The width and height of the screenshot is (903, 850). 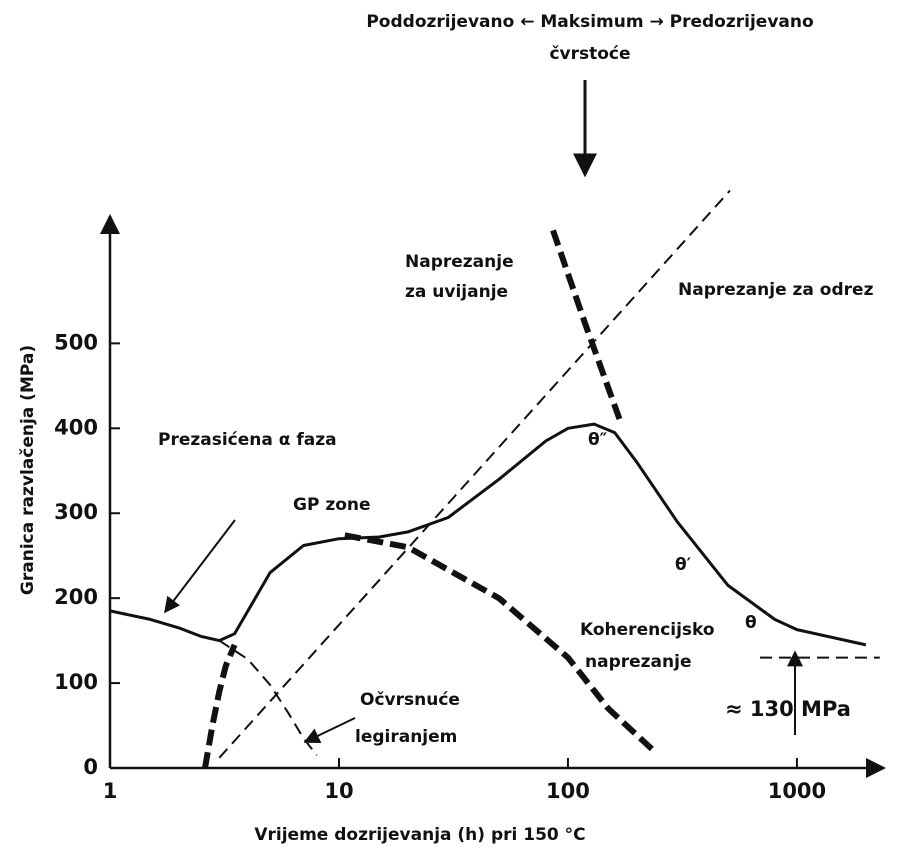 What do you see at coordinates (247, 440) in the screenshot?
I see `annotation: Prezasićena α faza` at bounding box center [247, 440].